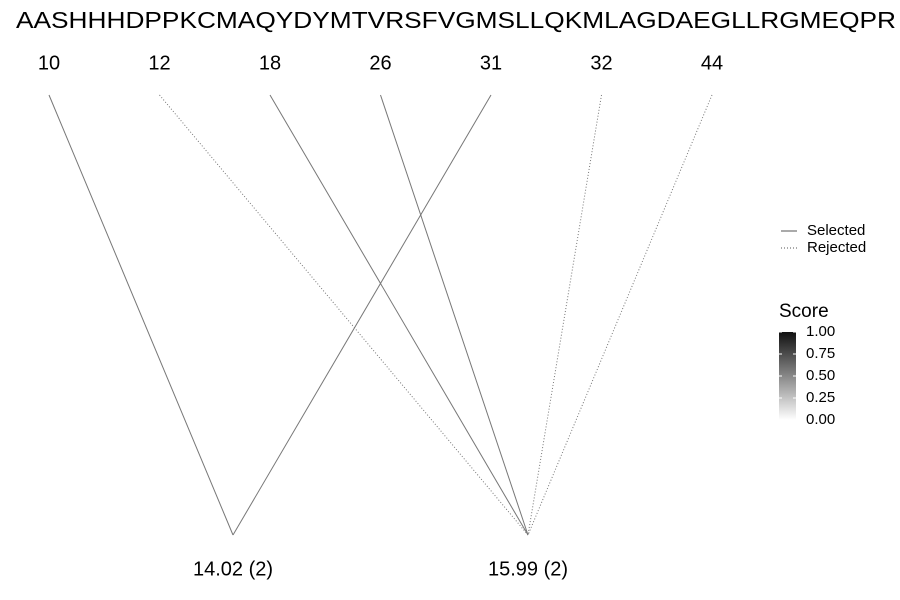 Image resolution: width=900 pixels, height=600 pixels. I want to click on score-tick-label: 0.75, so click(820, 353).